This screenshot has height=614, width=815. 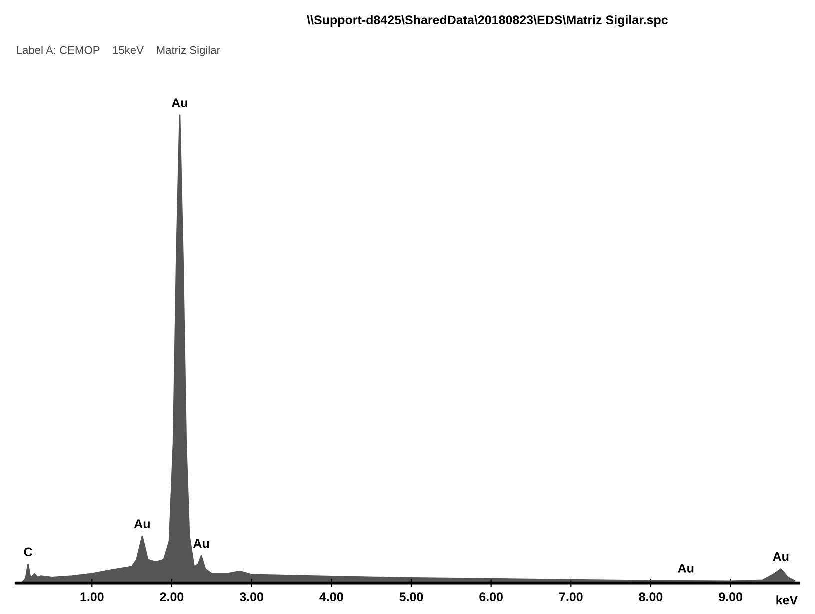 What do you see at coordinates (730, 597) in the screenshot?
I see `x-tick-label: 9.00` at bounding box center [730, 597].